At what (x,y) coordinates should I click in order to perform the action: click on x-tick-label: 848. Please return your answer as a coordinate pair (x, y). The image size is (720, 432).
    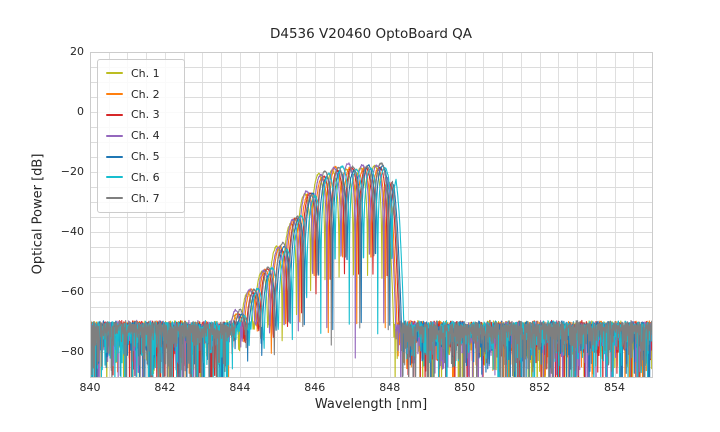
    Looking at the image, I should click on (390, 387).